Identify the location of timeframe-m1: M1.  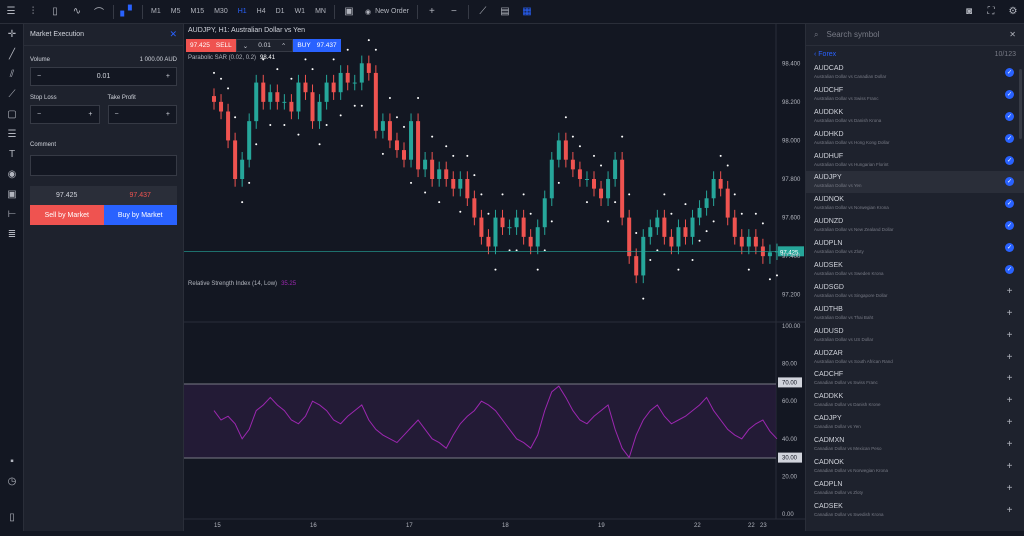
(156, 11).